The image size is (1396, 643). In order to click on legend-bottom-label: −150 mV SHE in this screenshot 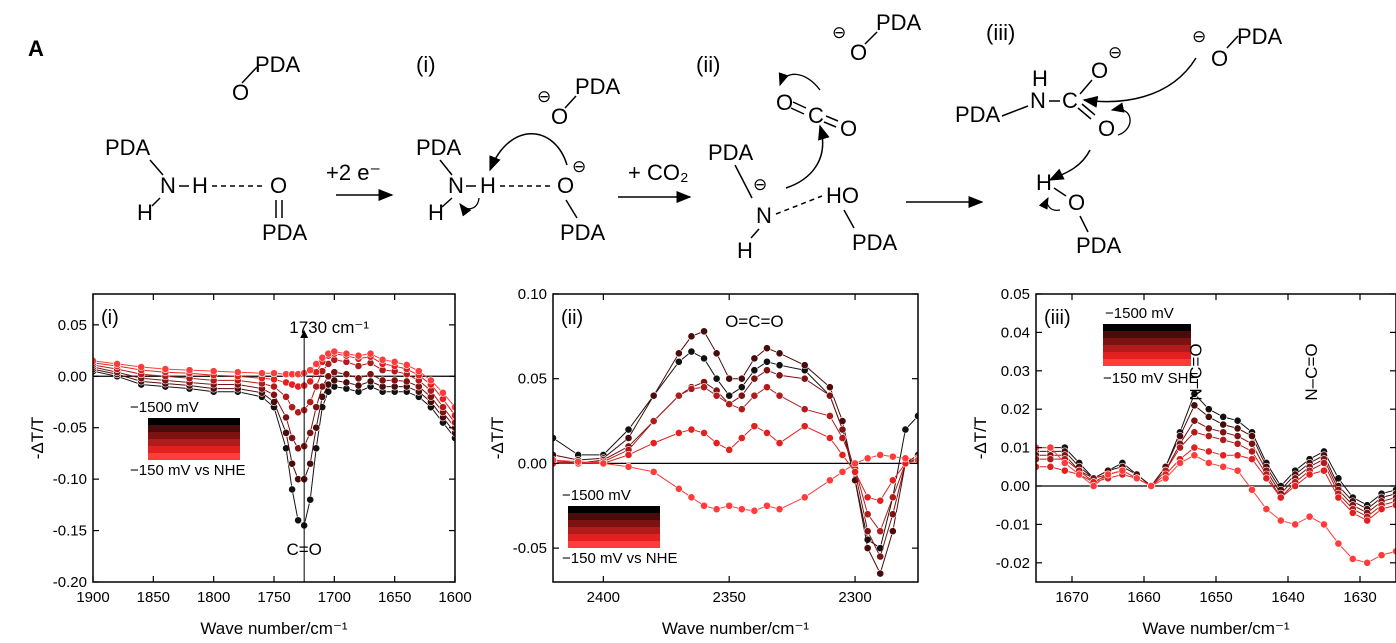, I will do `click(1150, 378)`.